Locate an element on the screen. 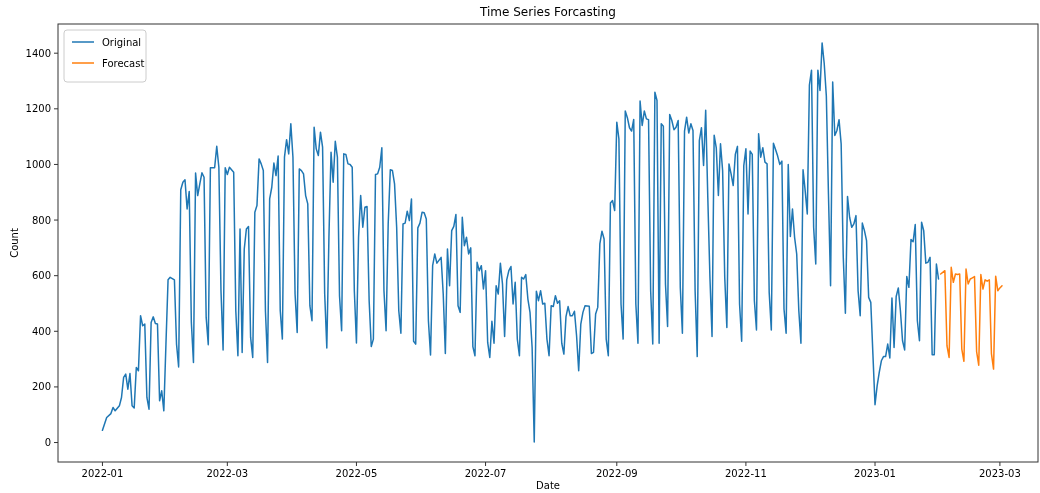  x-tick-label: 2022-05 is located at coordinates (356, 473).